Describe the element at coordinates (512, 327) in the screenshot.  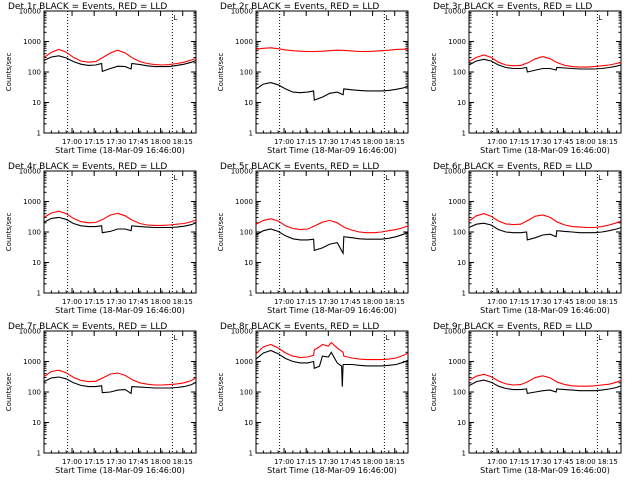
I see `panel-title: Det 9r BLACK = Events, RED = LLD` at that location.